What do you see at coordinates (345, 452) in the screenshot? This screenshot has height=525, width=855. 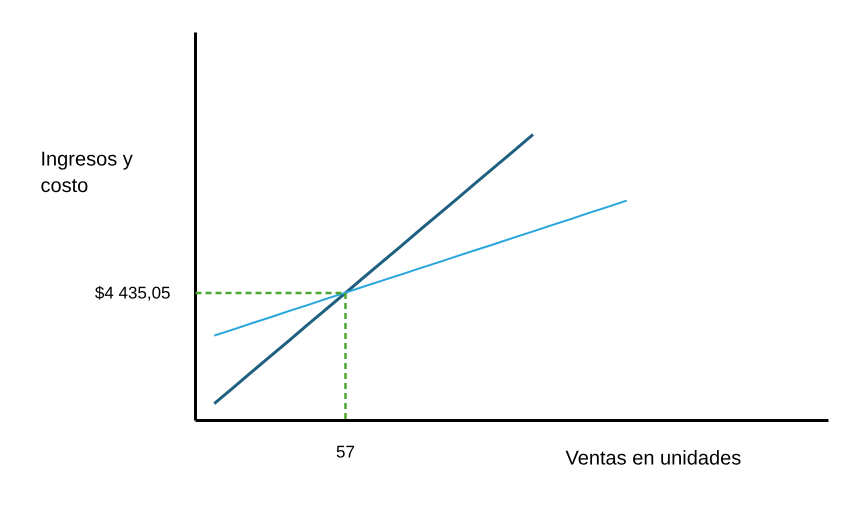 I see `text: 57` at bounding box center [345, 452].